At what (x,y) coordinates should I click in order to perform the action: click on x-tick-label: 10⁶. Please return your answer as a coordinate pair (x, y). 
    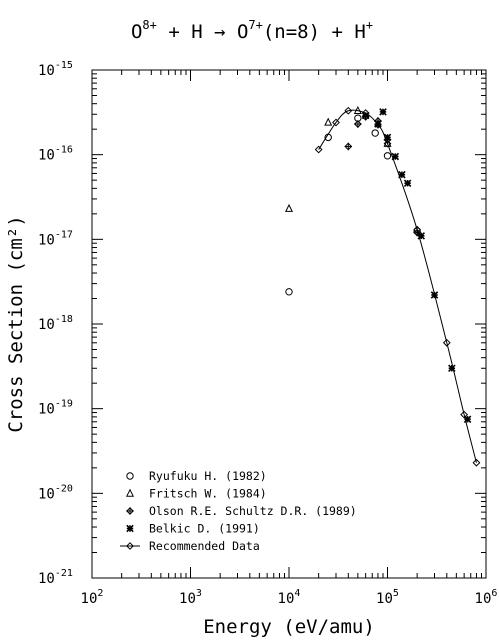
    Looking at the image, I should click on (486, 597).